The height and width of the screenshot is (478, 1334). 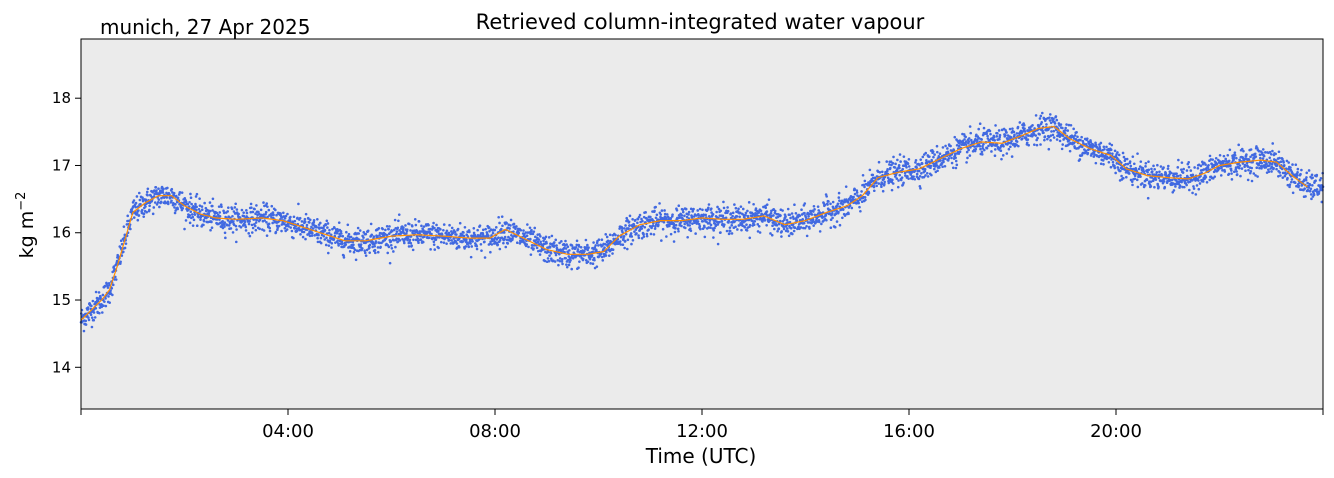 What do you see at coordinates (26, 225) in the screenshot?
I see `y-axis-label: kg m−2` at bounding box center [26, 225].